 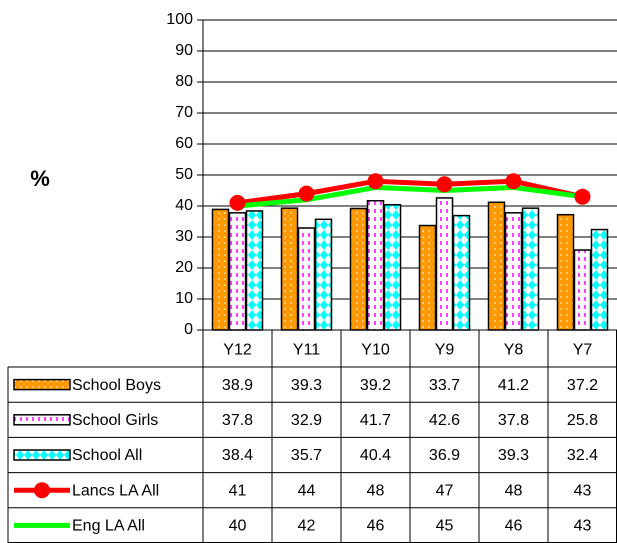 What do you see at coordinates (514, 350) in the screenshot?
I see `x-tick-label: Y8` at bounding box center [514, 350].